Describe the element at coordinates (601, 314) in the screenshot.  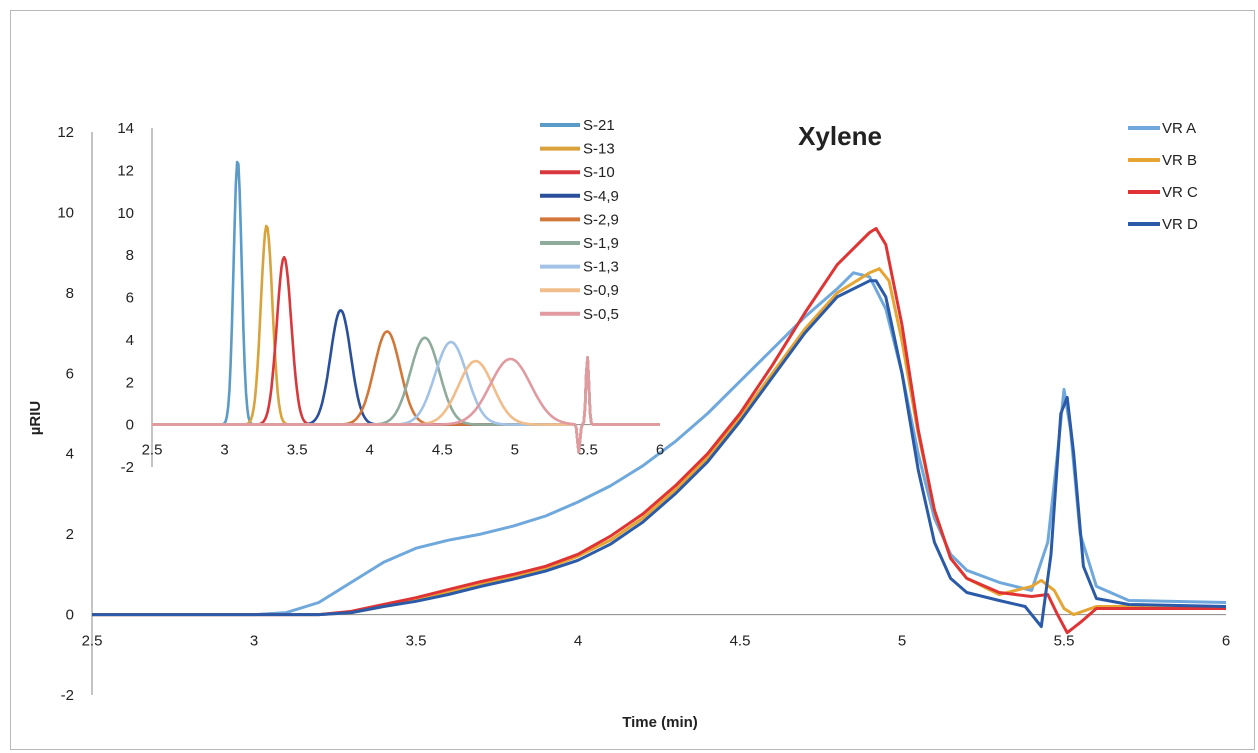
I see `inset-legend-label-s-0-5: S-0,5` at that location.